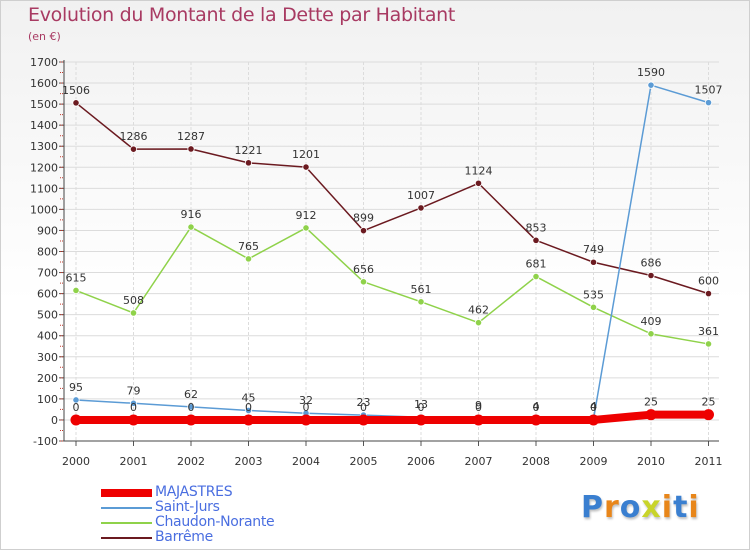 This screenshot has height=551, width=750. Describe the element at coordinates (44, 62) in the screenshot. I see `y-tick-label: 1700` at that location.